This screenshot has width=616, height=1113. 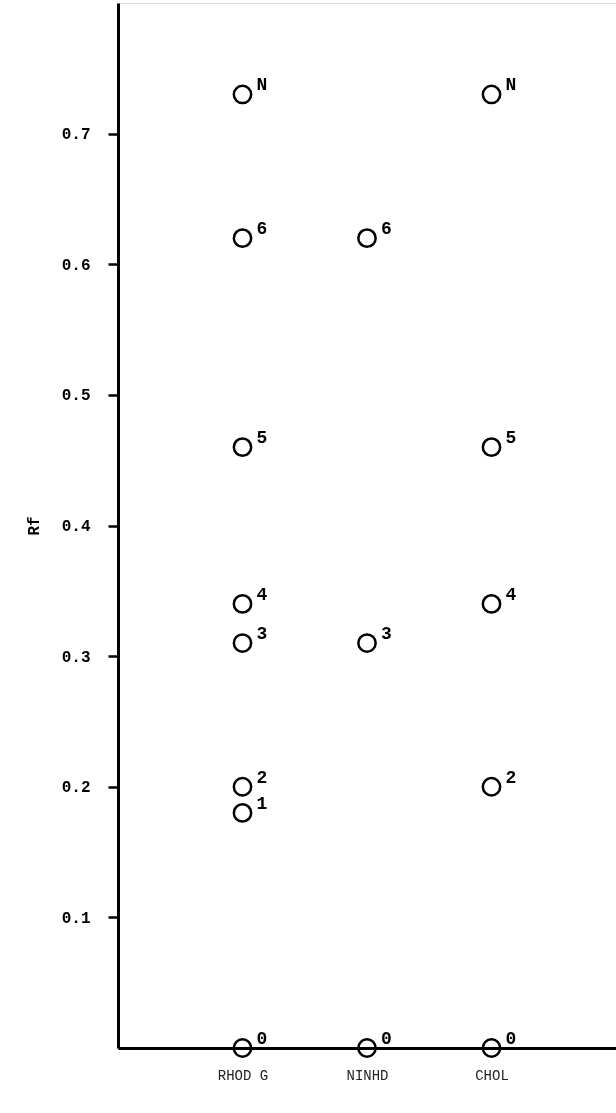 I want to click on text: 6, so click(x=262, y=229).